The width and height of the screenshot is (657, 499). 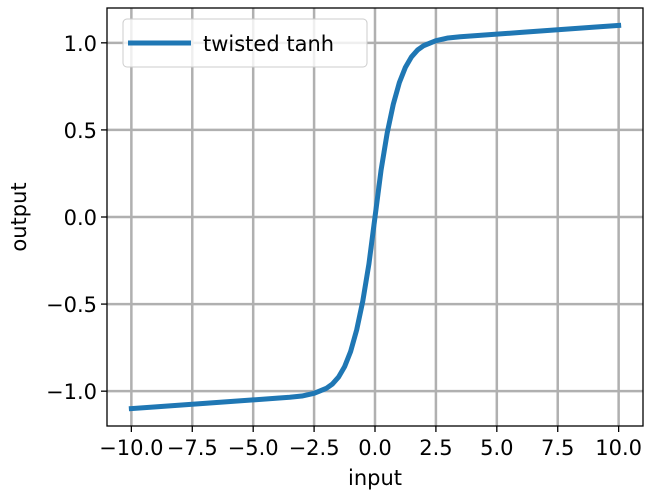 I want to click on x-tick-labels: −10.0 −7.5 −5.0 −2.5 0.0 2.5 5.0 7.5 10.0, so click(x=370, y=448).